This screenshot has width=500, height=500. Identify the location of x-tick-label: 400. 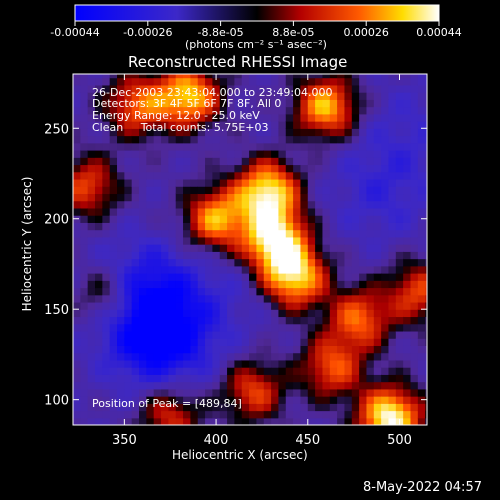
(216, 440).